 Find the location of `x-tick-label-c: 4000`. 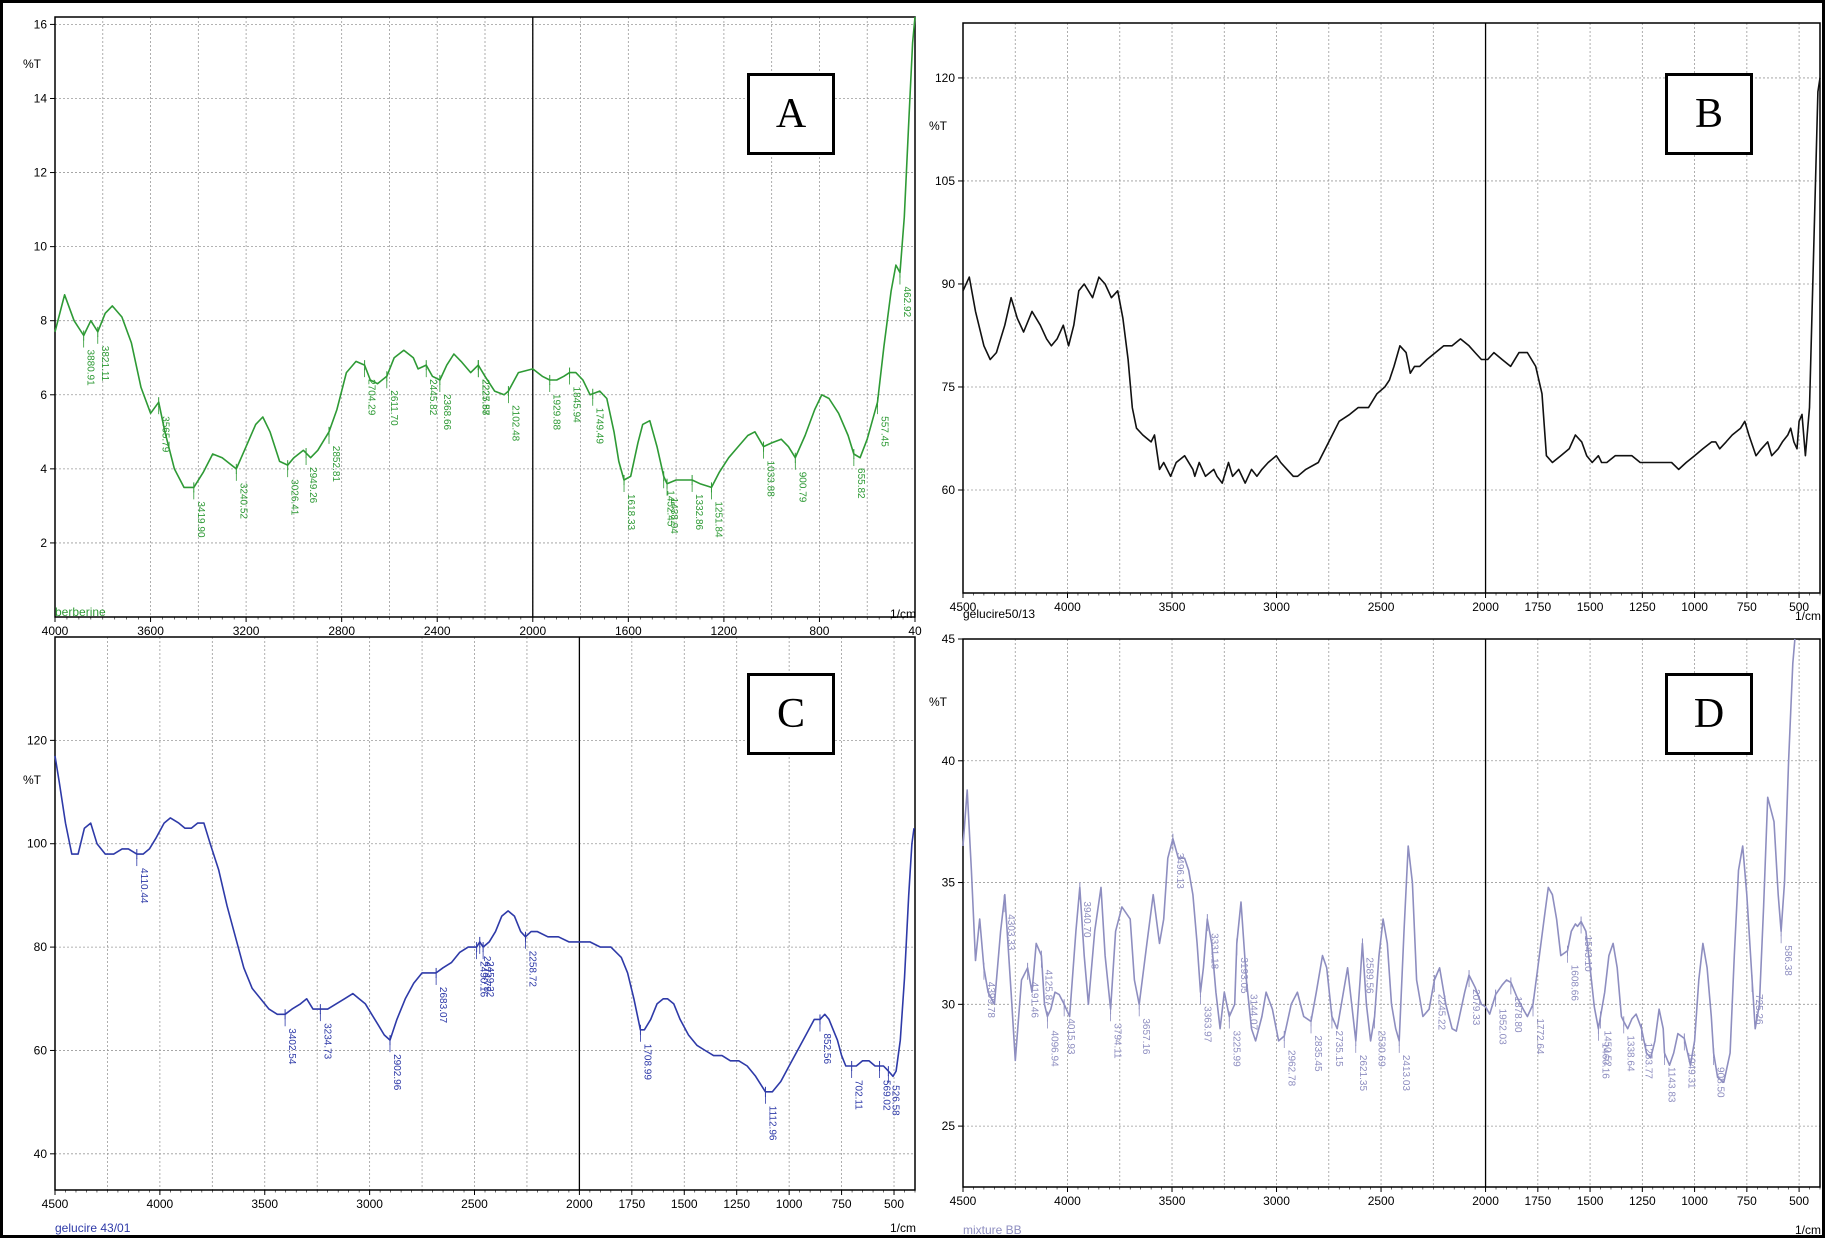

x-tick-label-c: 4000 is located at coordinates (160, 1204).